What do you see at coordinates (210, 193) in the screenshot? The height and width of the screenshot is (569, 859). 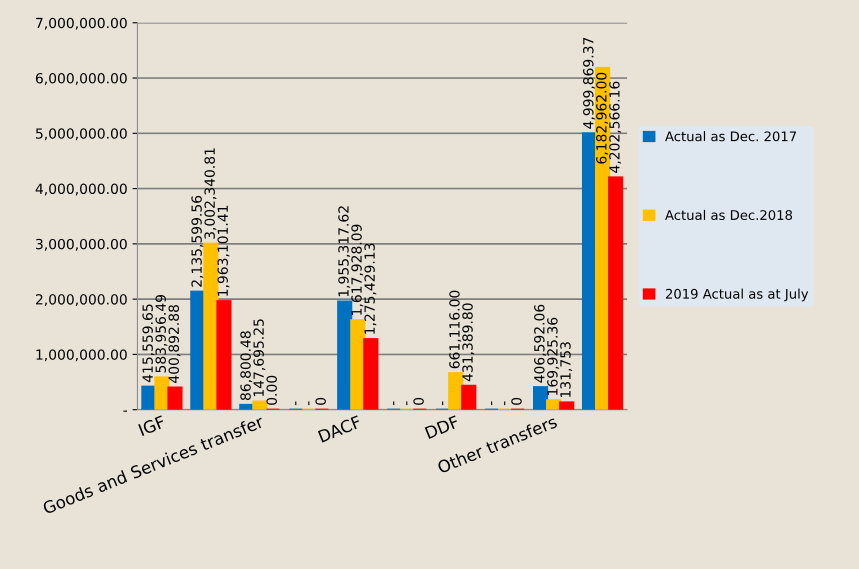 I see `data-label: 3,002,340.81` at bounding box center [210, 193].